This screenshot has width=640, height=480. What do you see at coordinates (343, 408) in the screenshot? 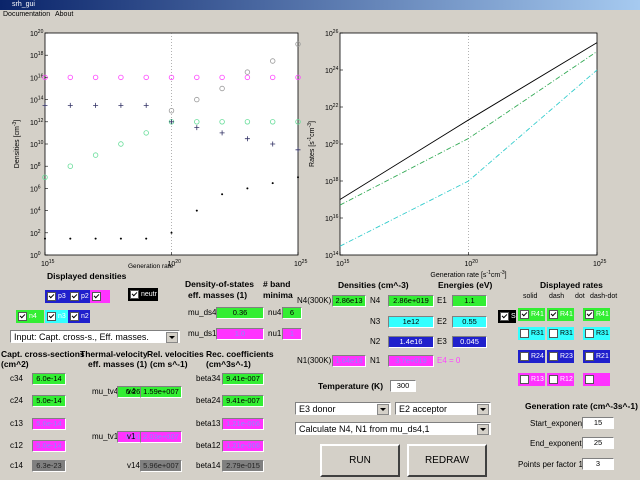
I see `dropdown: E3 donor` at bounding box center [343, 408].